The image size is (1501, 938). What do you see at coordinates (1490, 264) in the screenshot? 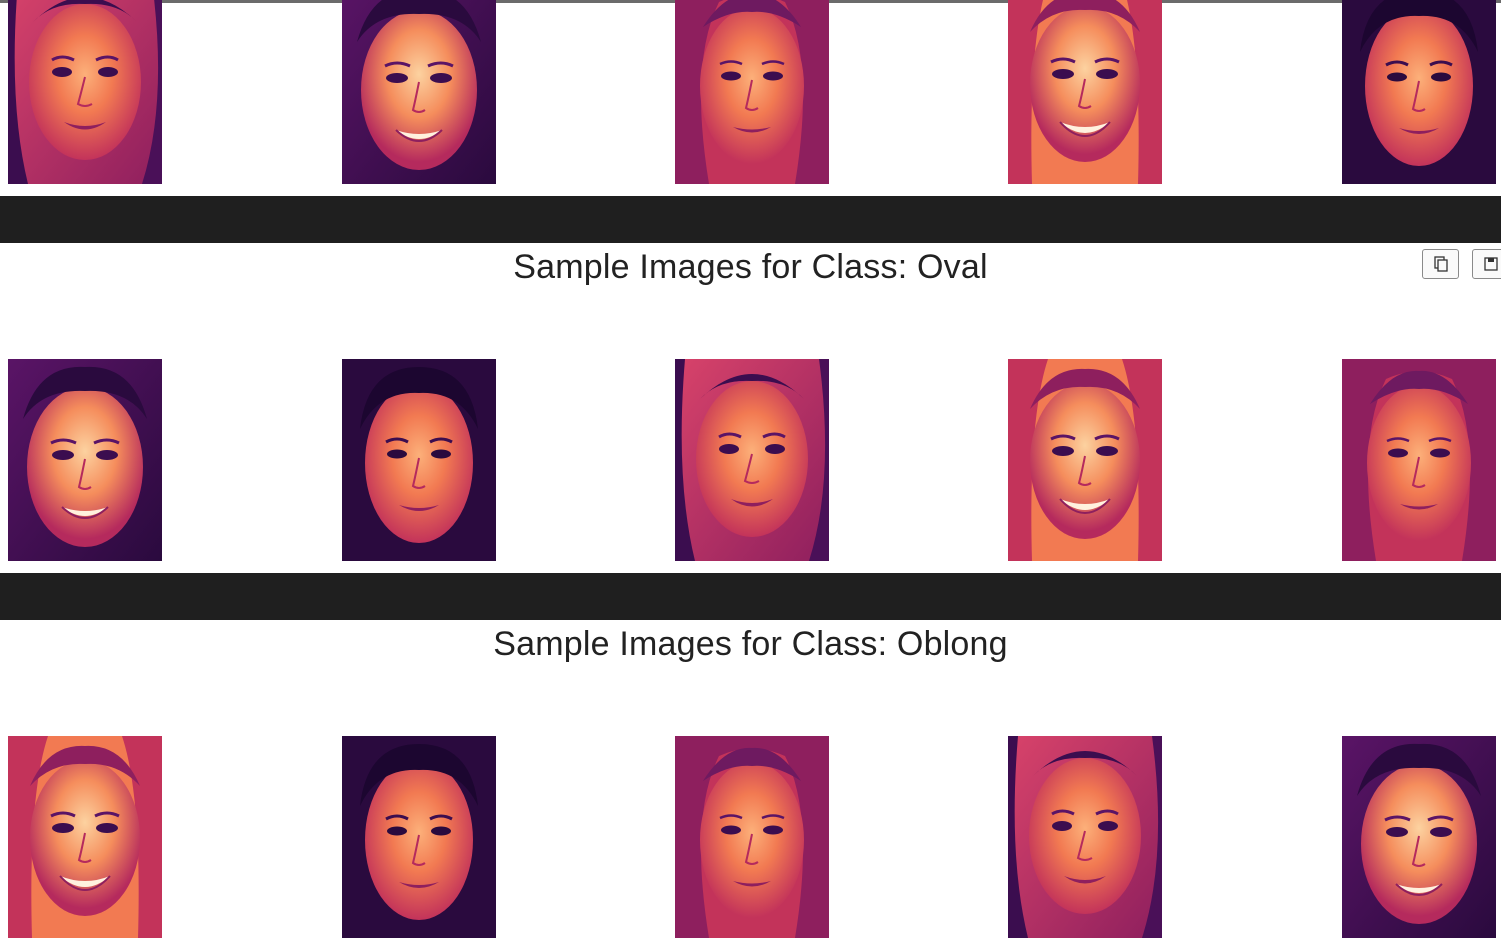
I see `save-icon` at bounding box center [1490, 264].